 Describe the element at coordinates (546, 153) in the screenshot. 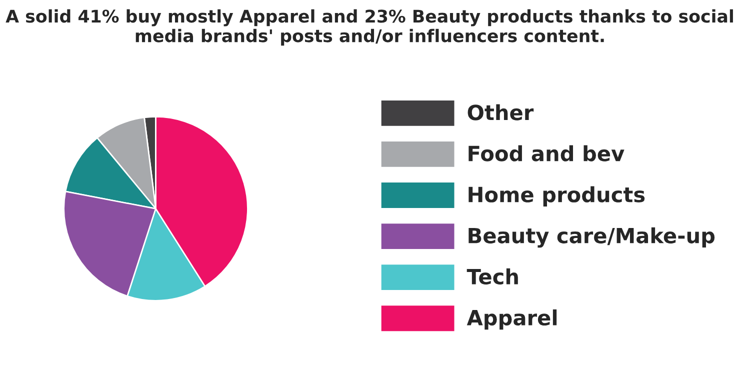

I see `legend-label: Food and bev` at that location.